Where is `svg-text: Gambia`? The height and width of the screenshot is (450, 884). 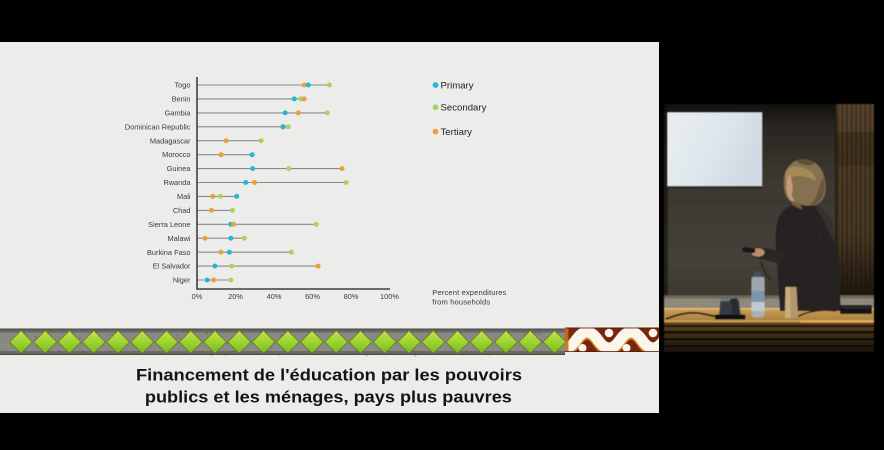
svg-text: Gambia is located at coordinates (178, 113).